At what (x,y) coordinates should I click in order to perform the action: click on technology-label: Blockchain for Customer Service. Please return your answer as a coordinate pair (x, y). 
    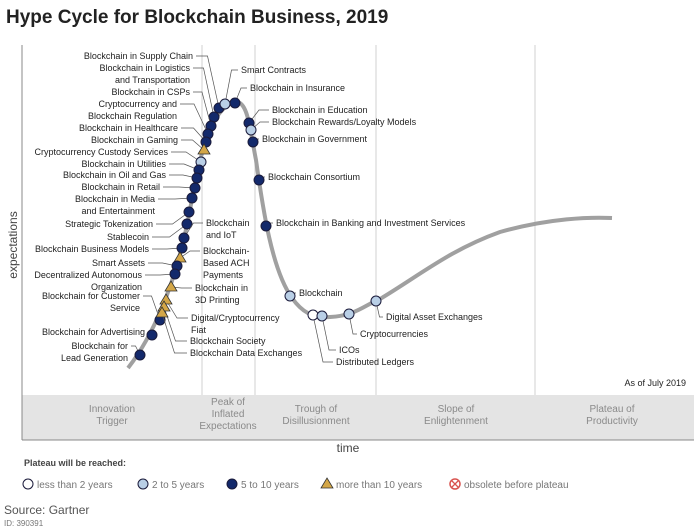
    Looking at the image, I should click on (91, 302).